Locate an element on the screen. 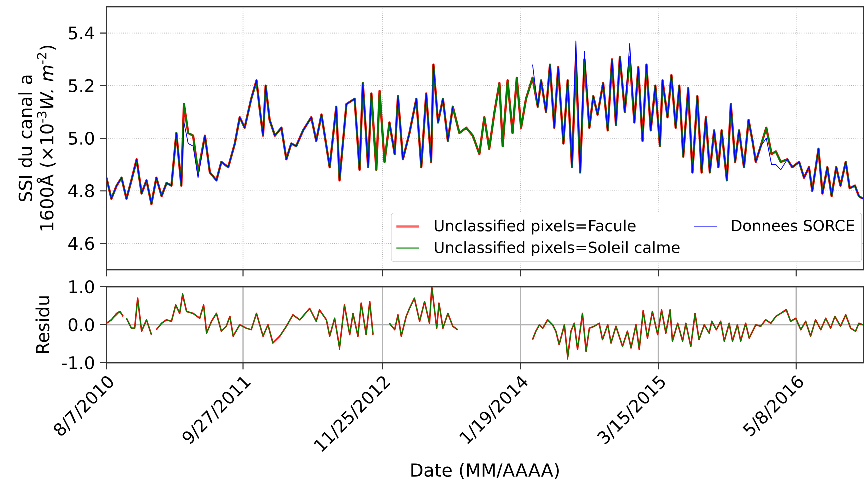 The width and height of the screenshot is (864, 493). y-tick-label: -1.0 is located at coordinates (78, 363).